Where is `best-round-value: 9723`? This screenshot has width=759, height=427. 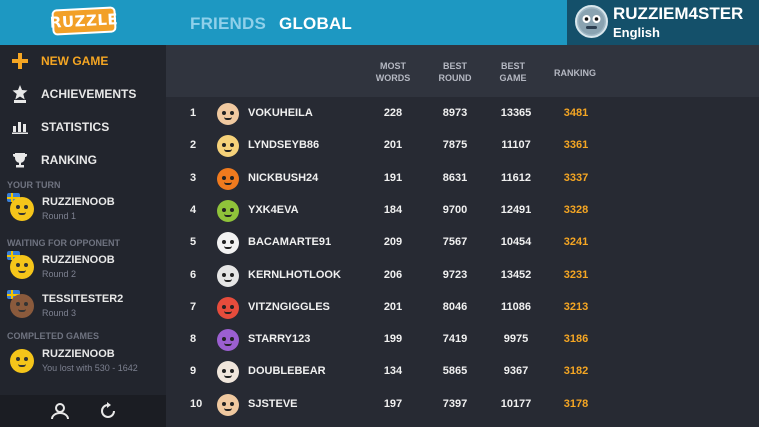
best-round-value: 9723 is located at coordinates (455, 275).